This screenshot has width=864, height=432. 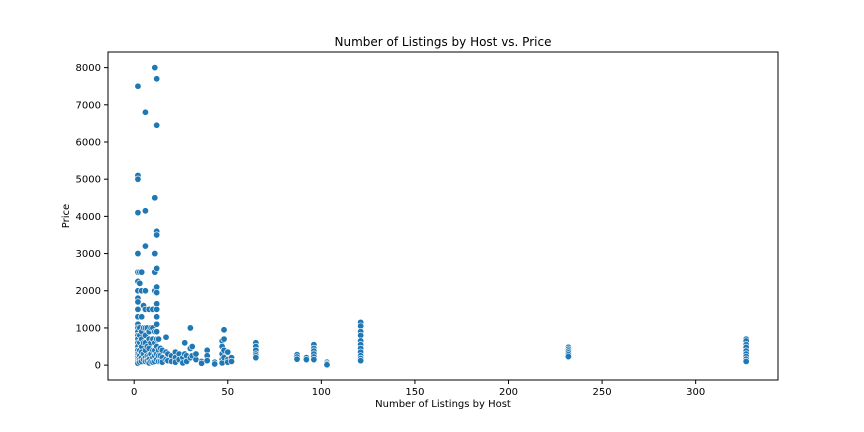 What do you see at coordinates (88, 254) in the screenshot?
I see `y-tick-label: 3000` at bounding box center [88, 254].